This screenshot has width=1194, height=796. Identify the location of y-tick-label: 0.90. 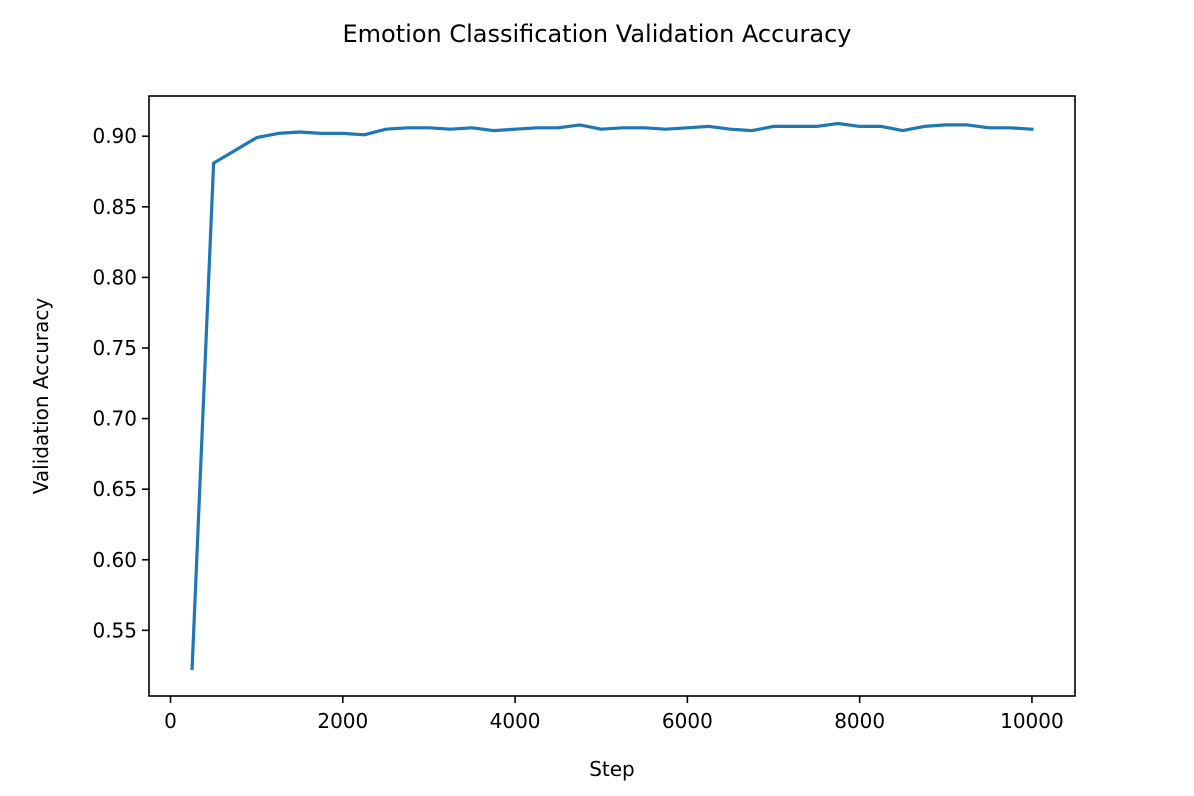
(114, 136).